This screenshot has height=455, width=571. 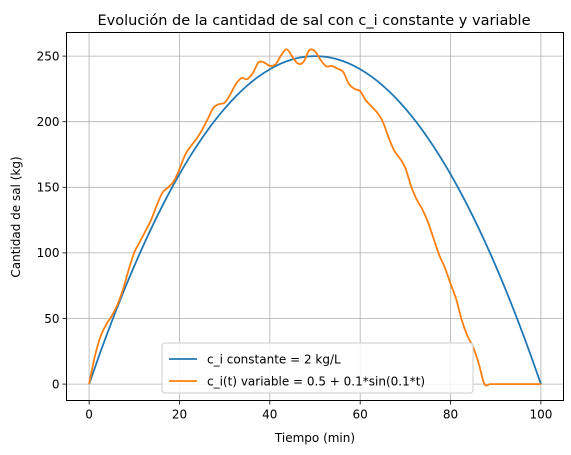 What do you see at coordinates (48, 122) in the screenshot?
I see `y-tick-label: 200` at bounding box center [48, 122].